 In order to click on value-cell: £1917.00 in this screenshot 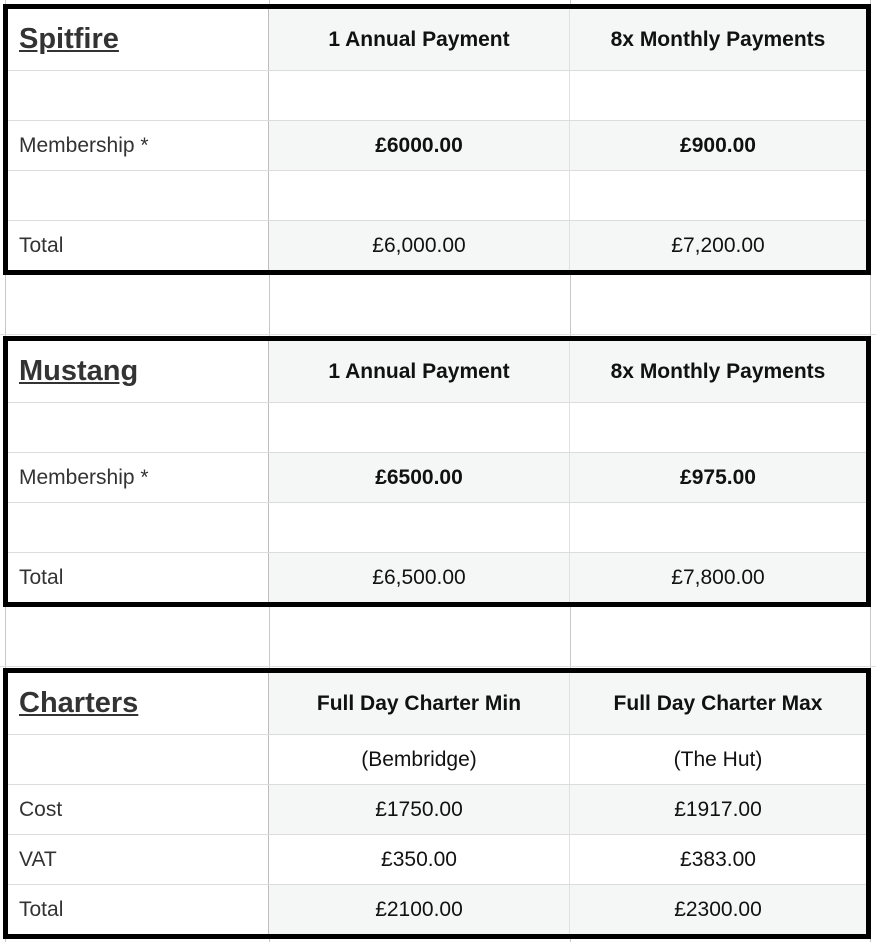, I will do `click(718, 809)`.